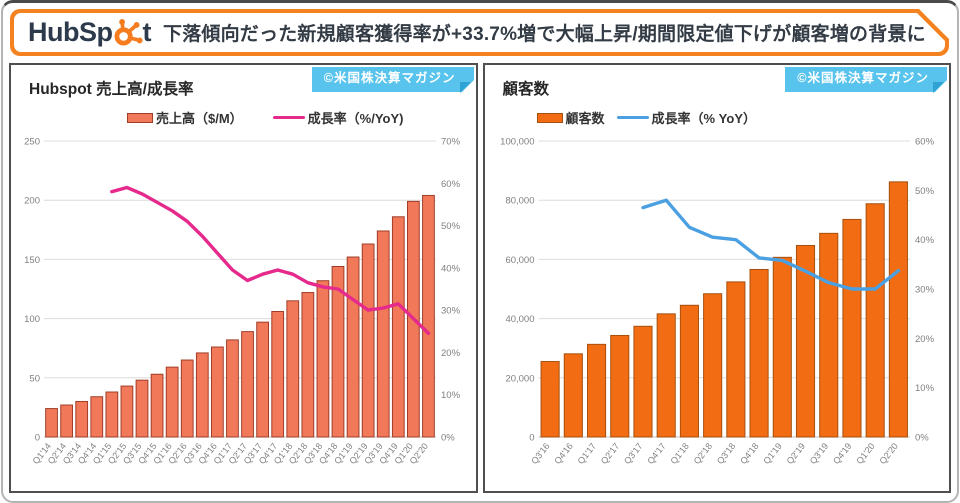 Image resolution: width=960 pixels, height=503 pixels. Describe the element at coordinates (35, 378) in the screenshot. I see `svg-text: 50` at that location.